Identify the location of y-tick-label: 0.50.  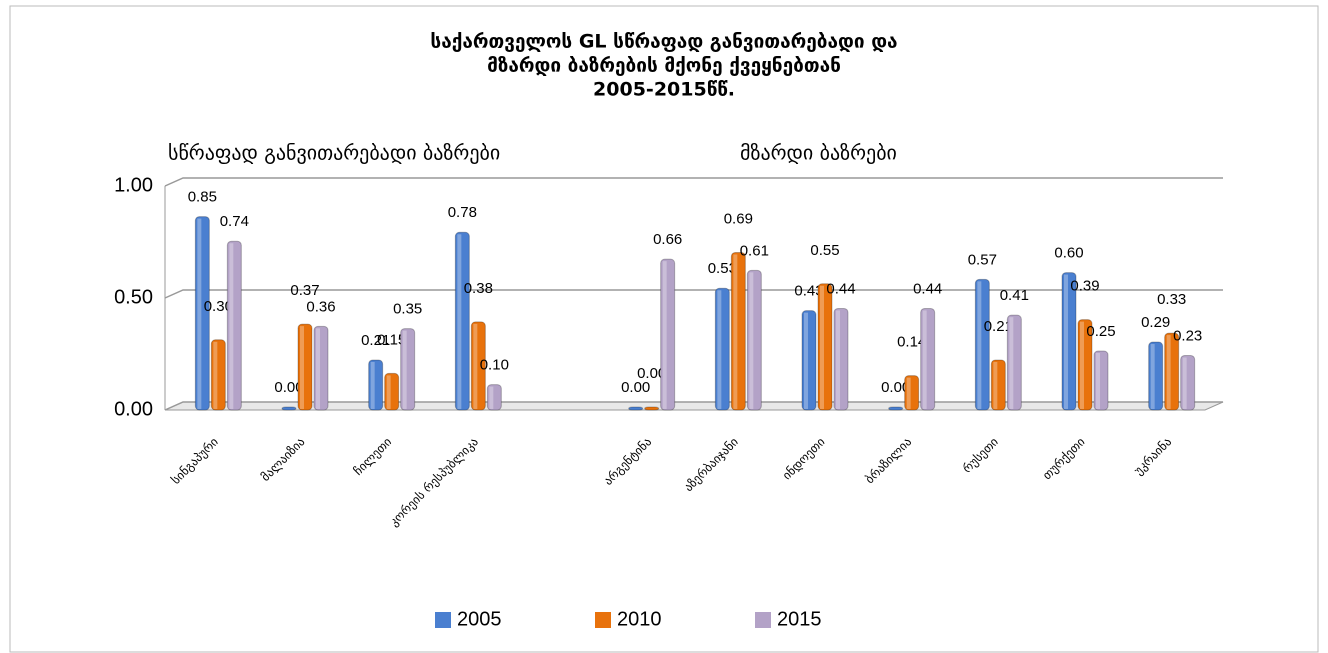
(133, 297).